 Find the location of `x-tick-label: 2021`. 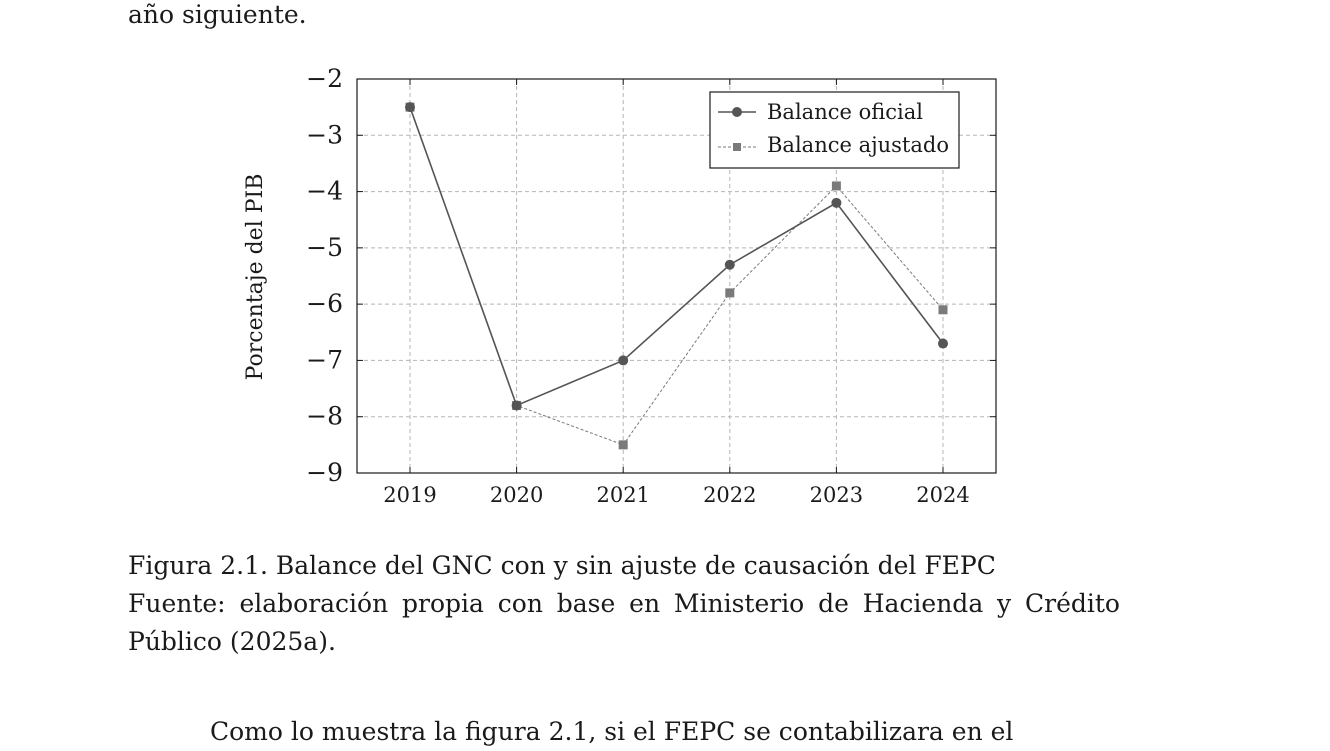

x-tick-label: 2021 is located at coordinates (622, 495).